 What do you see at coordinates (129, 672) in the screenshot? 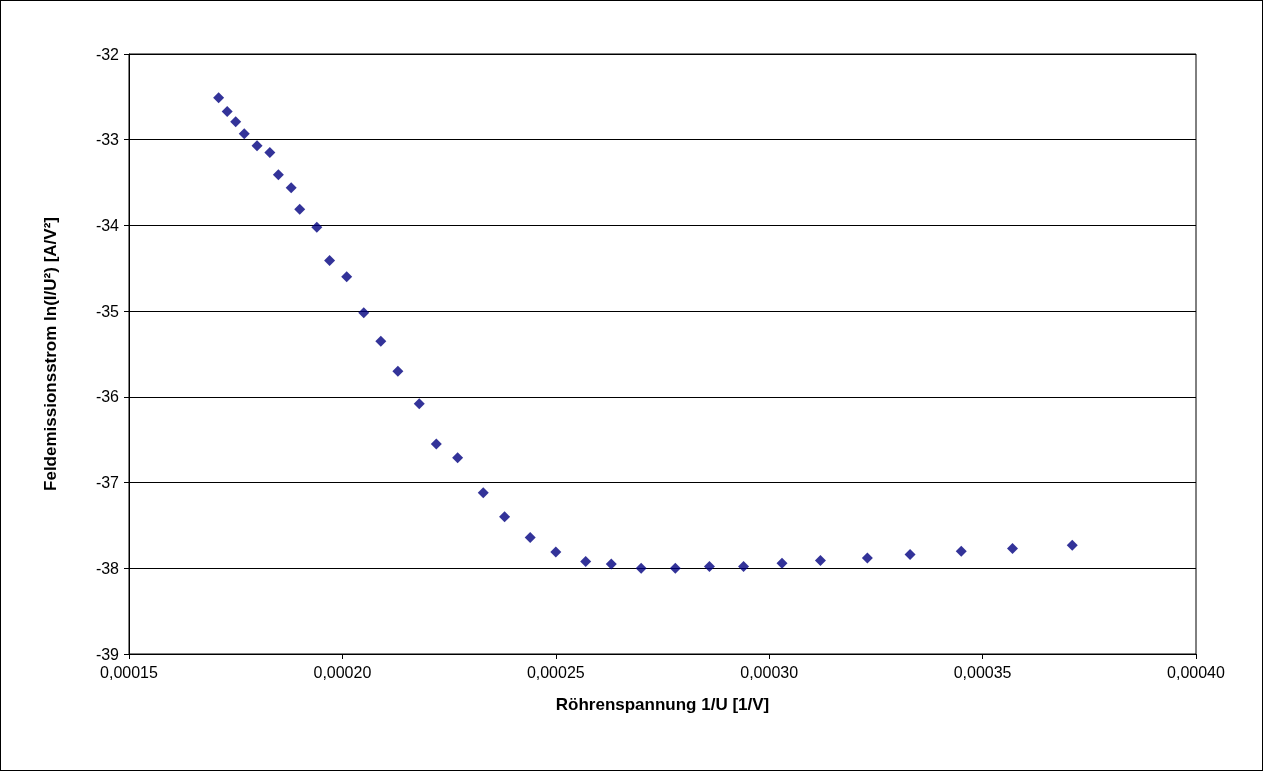
I see `x-tick-label: 0,00015` at bounding box center [129, 672].